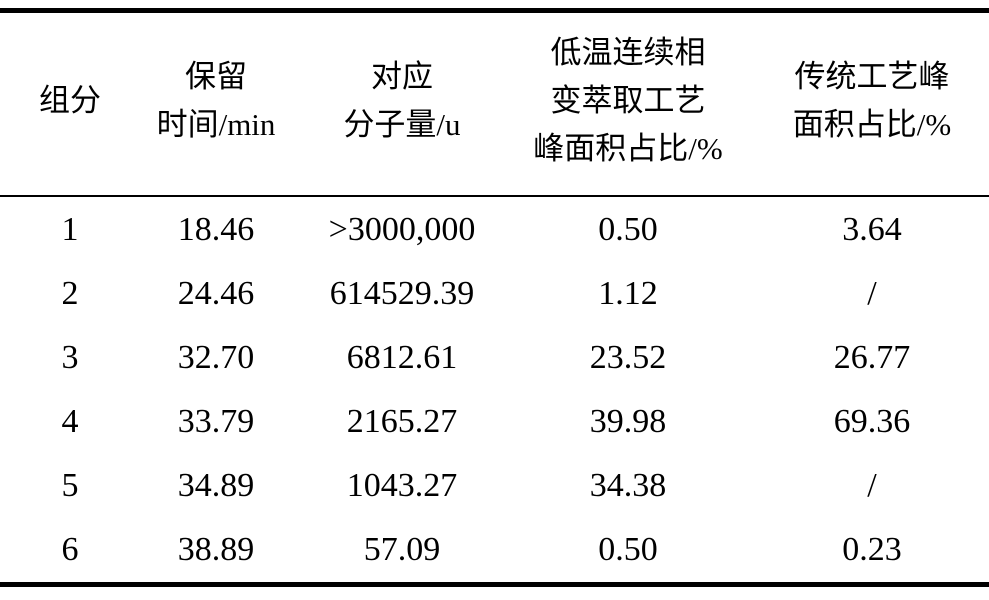 The height and width of the screenshot is (600, 989). What do you see at coordinates (70, 357) in the screenshot?
I see `cell: 3` at bounding box center [70, 357].